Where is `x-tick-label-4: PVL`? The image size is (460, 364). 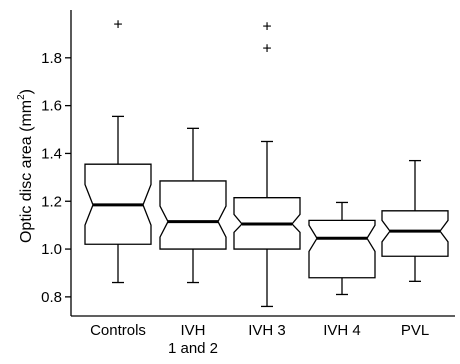 x-tick-label-4: PVL is located at coordinates (415, 330).